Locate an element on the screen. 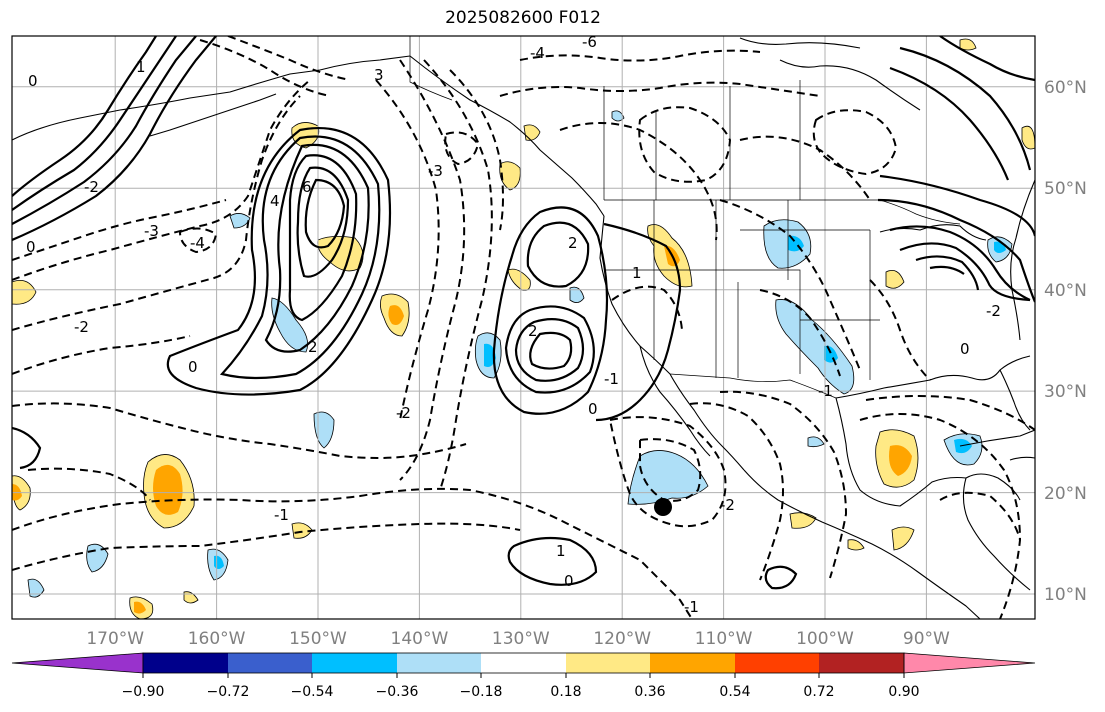  contour-east-low-outer is located at coordinates (957, 205).